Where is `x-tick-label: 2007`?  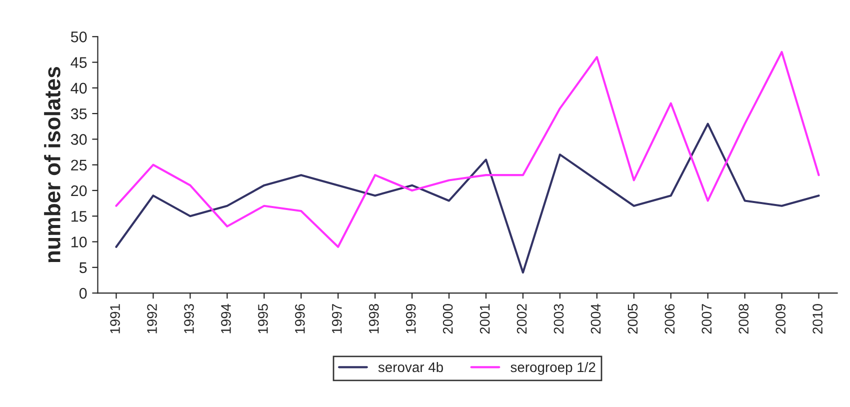 x-tick-label: 2007 is located at coordinates (707, 319).